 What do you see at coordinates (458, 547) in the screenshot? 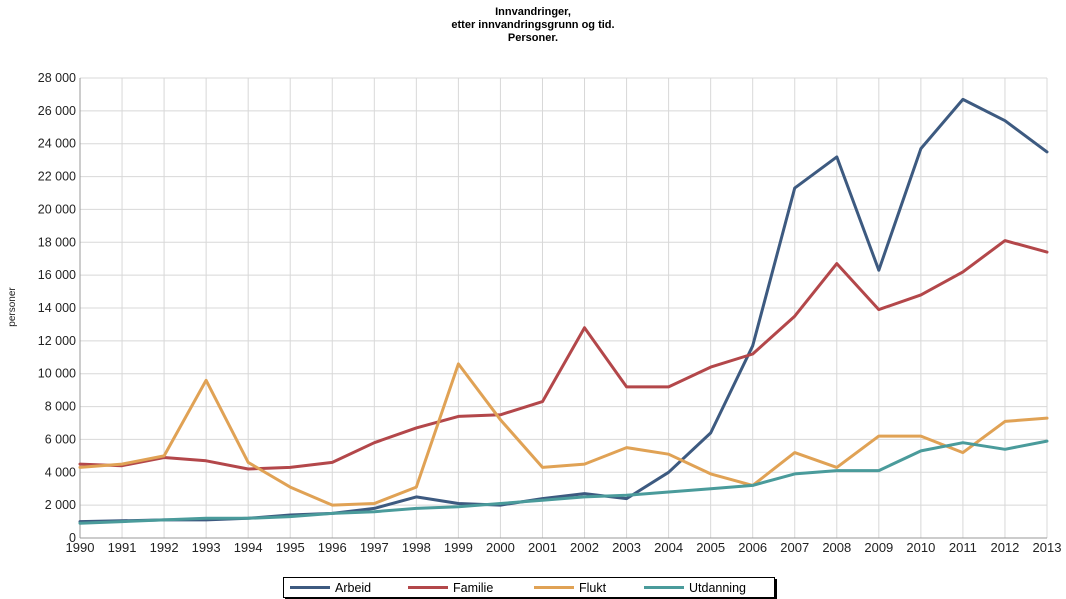
I see `x-tick-label: 1999` at bounding box center [458, 547].